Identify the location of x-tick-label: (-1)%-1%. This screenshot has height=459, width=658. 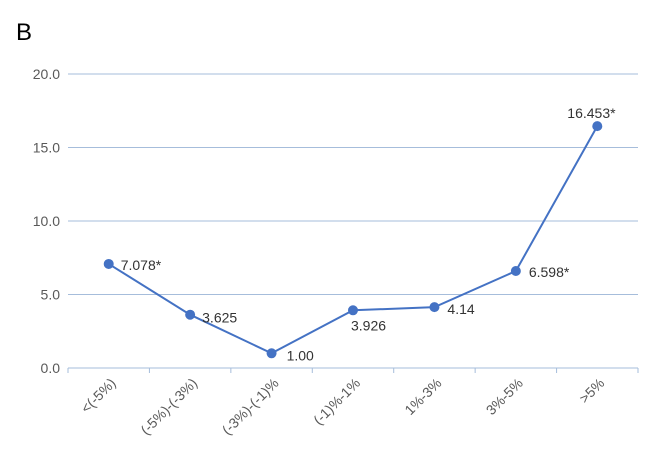
(336, 401).